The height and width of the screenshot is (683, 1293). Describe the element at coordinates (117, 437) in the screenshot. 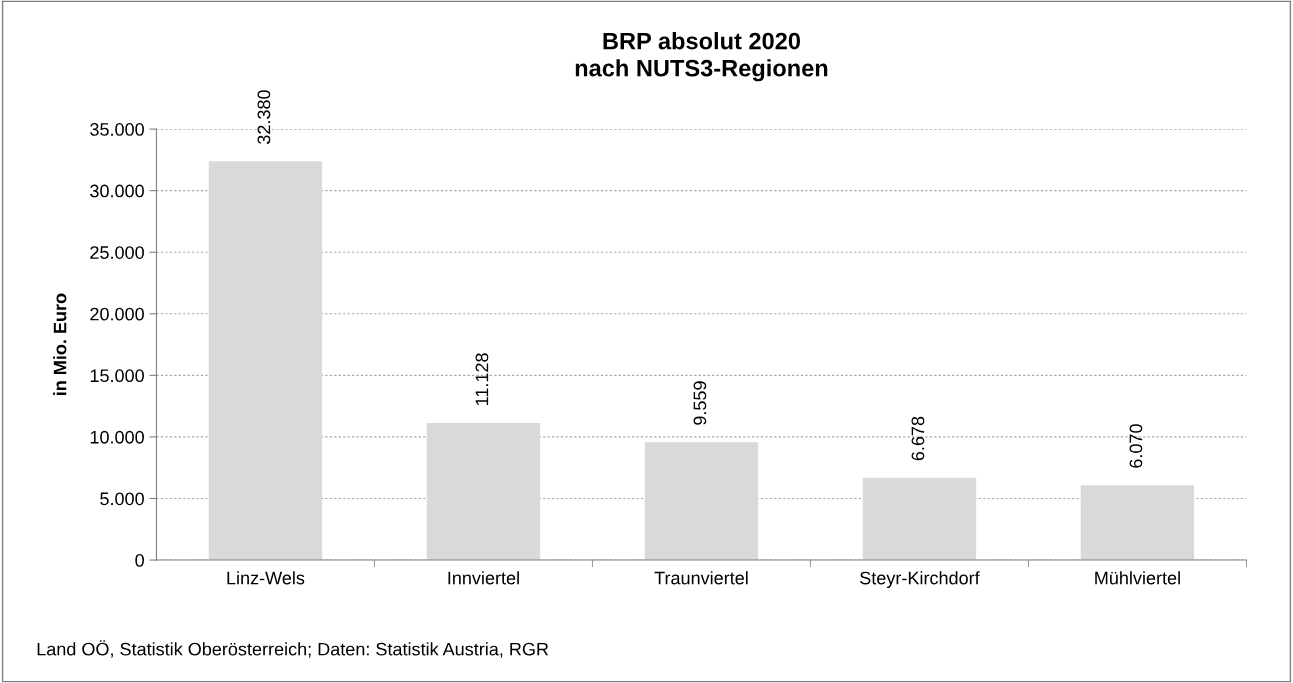

I see `y-tick-label: 10.000` at that location.